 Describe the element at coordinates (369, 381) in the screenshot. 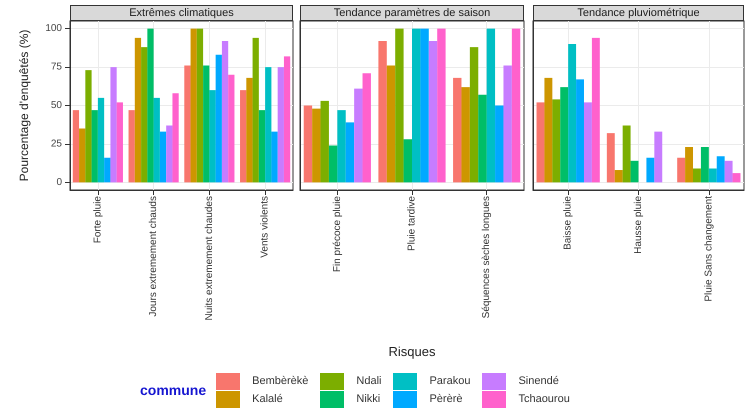

I see `legend-label: Ndali` at that location.